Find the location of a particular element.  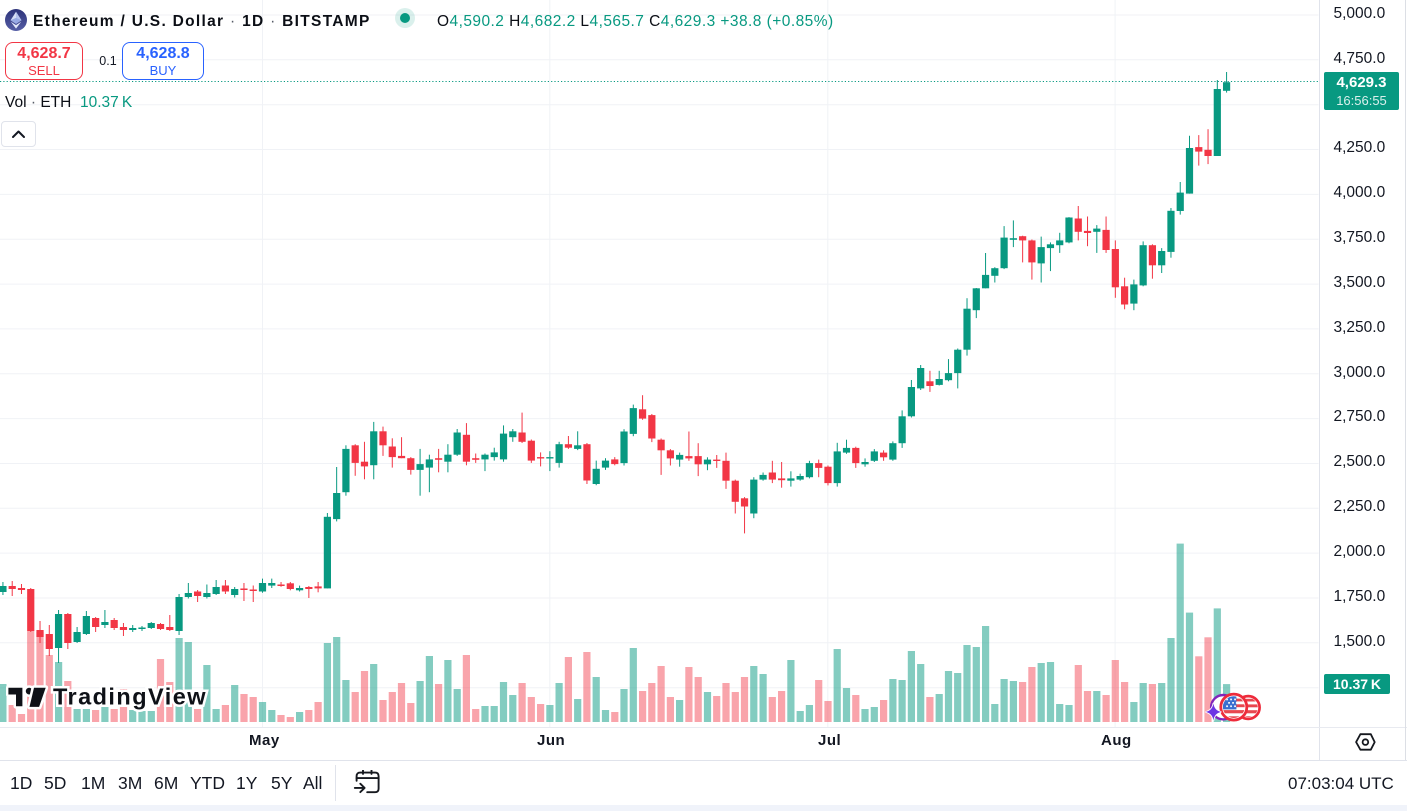

svg-text: TradingView is located at coordinates (130, 697).